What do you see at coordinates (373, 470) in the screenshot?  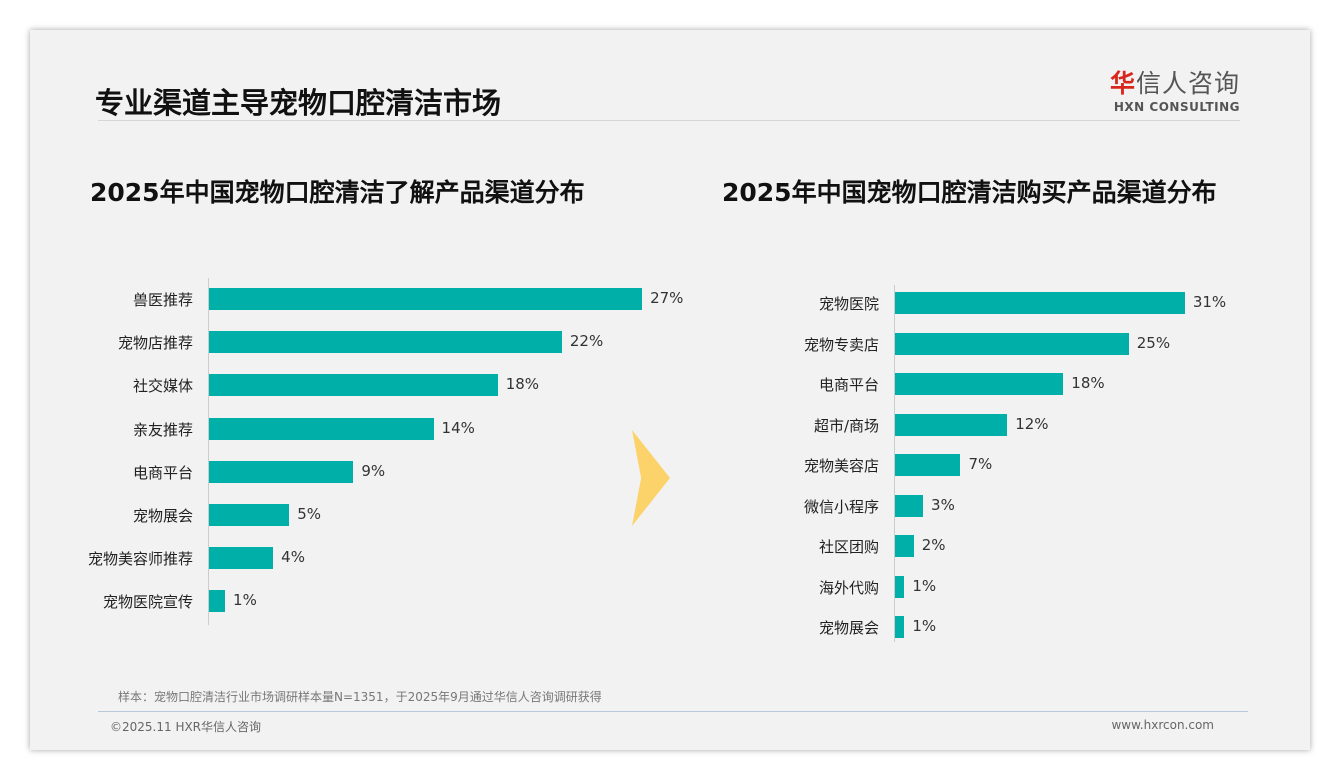 I see `data-label: 9%` at bounding box center [373, 470].